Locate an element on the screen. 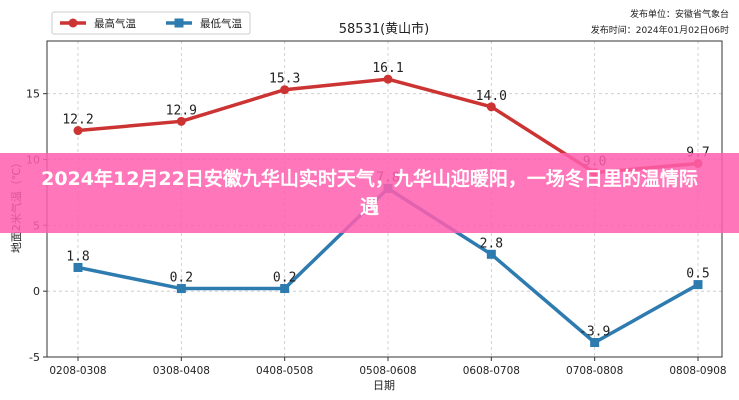  y-tick-label: 15 is located at coordinates (33, 94).